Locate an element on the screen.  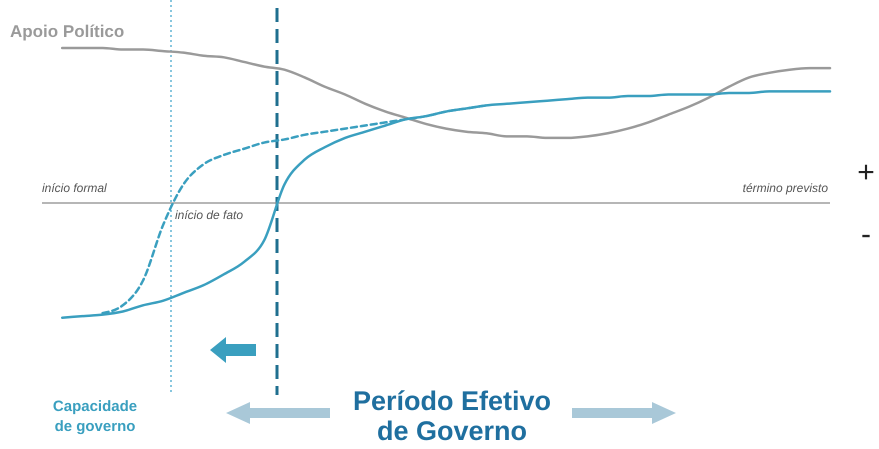
text: Capacidade de governo is located at coordinates (95, 416).